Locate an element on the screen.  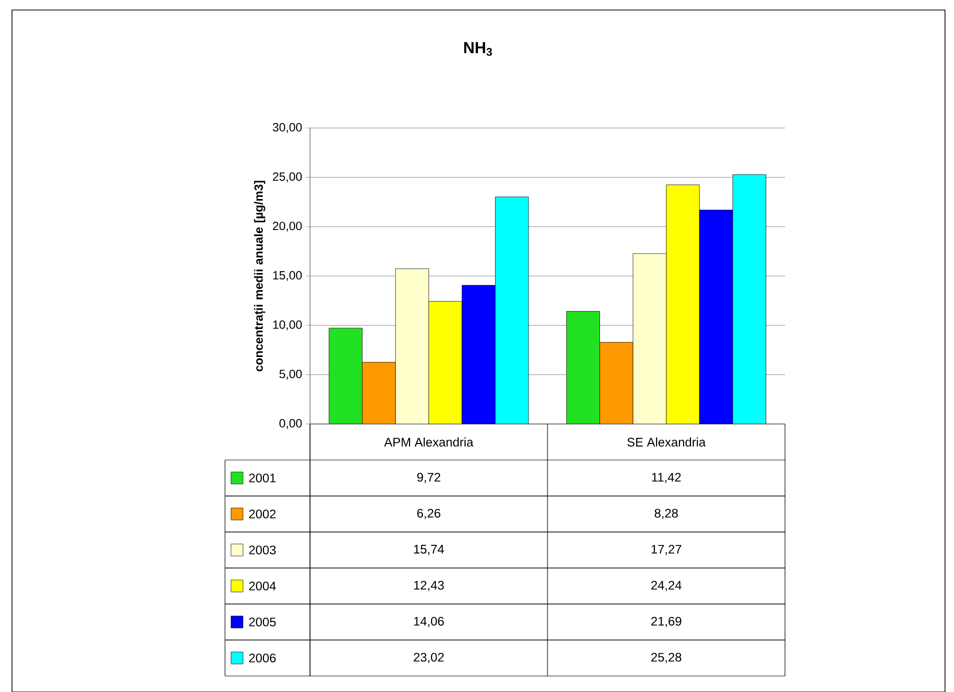
legend-label: 2004 is located at coordinates (262, 585).